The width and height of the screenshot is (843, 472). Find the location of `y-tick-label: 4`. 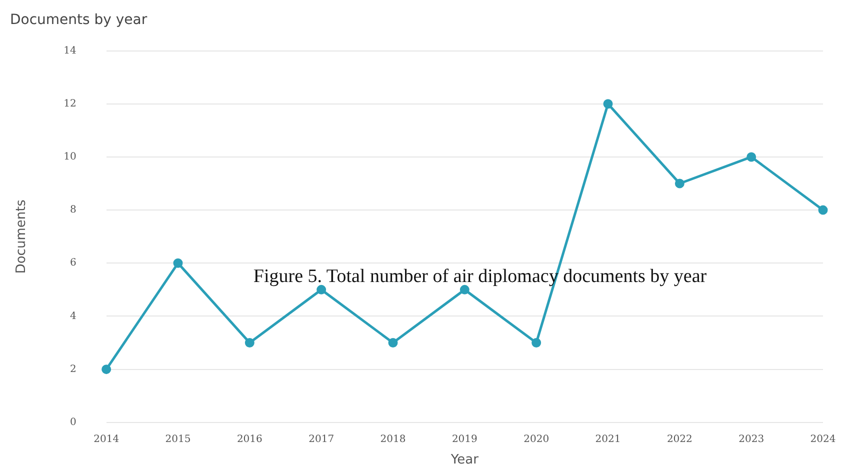

y-tick-label: 4 is located at coordinates (73, 316).